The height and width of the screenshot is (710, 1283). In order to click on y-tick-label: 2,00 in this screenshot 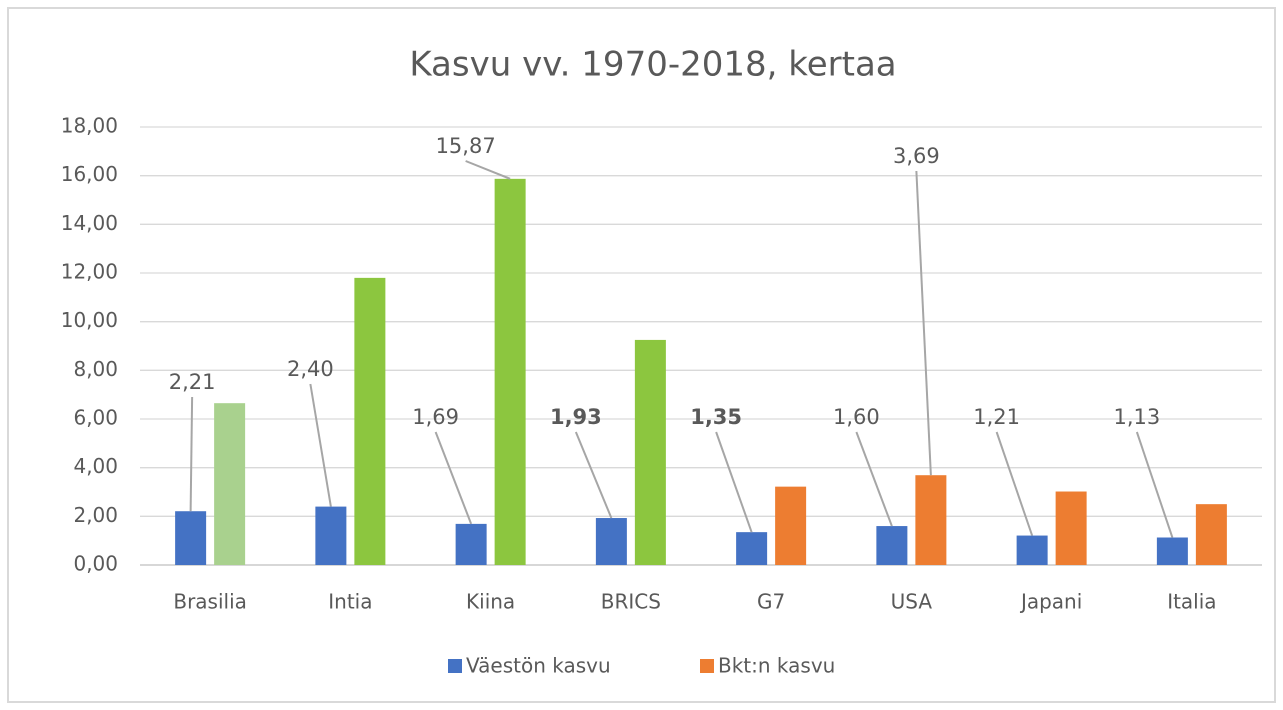, I will do `click(95, 515)`.